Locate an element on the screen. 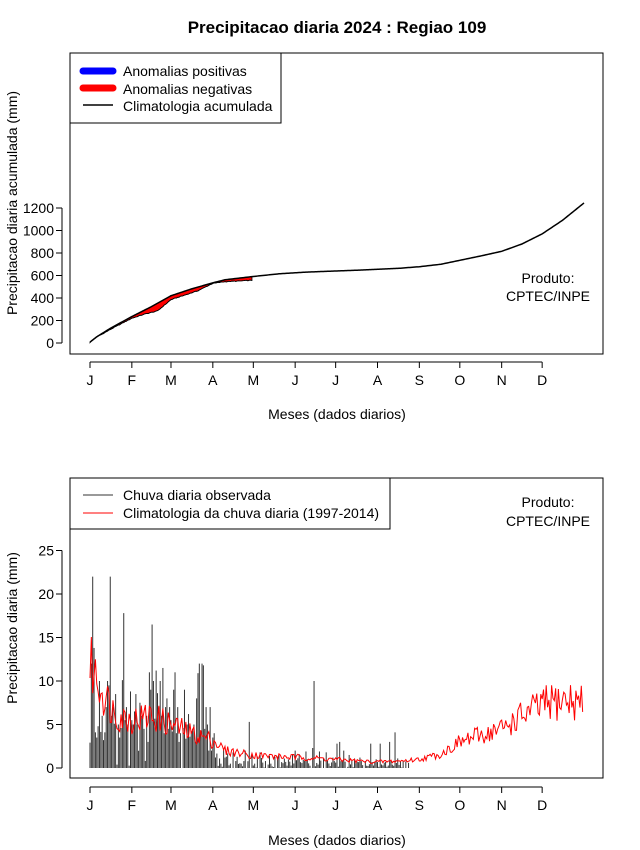 This screenshot has height=850, width=640. y-tick-label: 15 is located at coordinates (46, 638).